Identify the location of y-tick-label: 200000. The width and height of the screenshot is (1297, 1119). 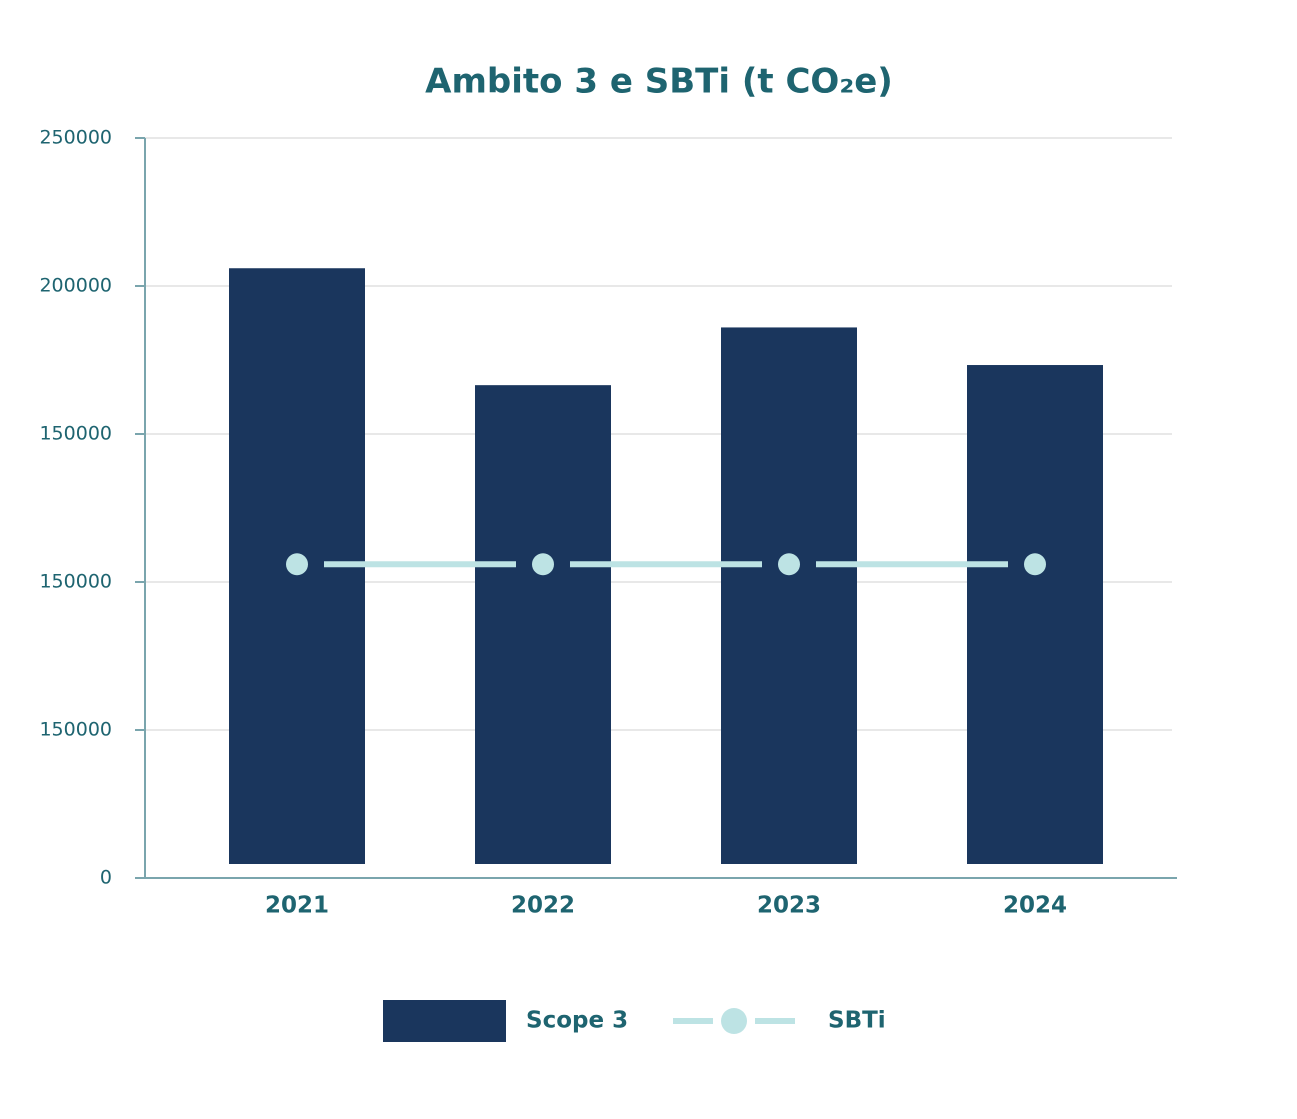
(75, 286).